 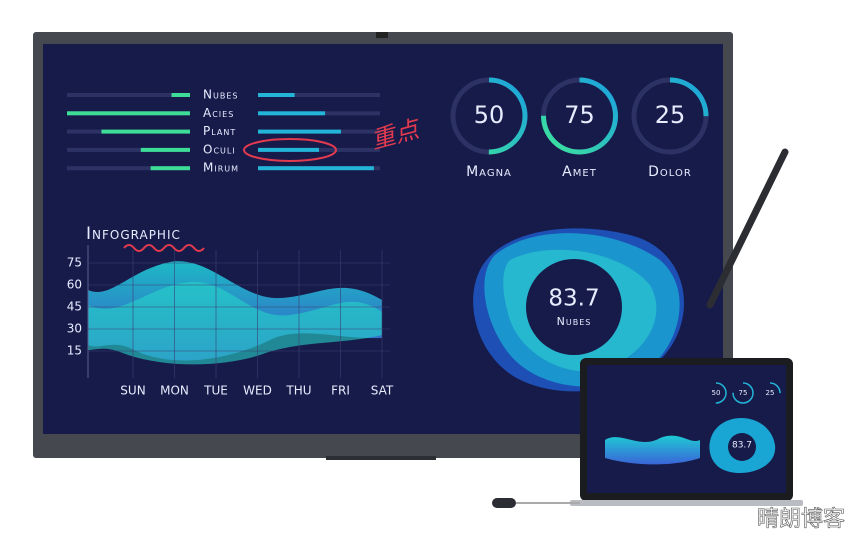 What do you see at coordinates (74, 329) in the screenshot?
I see `y-tick-label: 30` at bounding box center [74, 329].